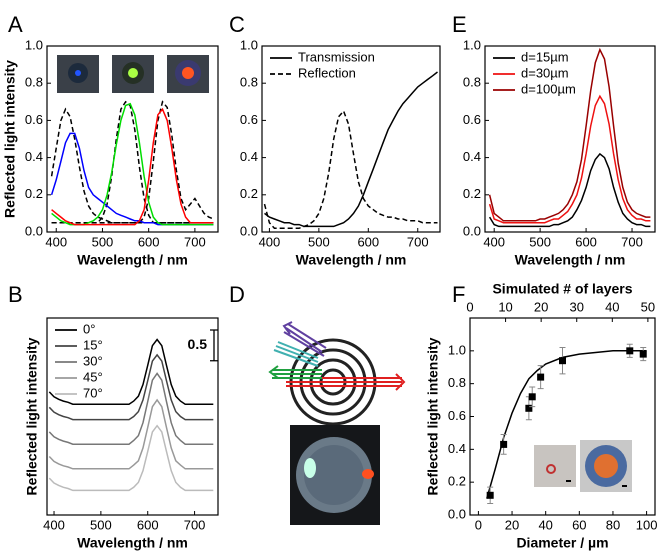 The image size is (661, 554). I want to click on legend-label: 70°, so click(93, 392).